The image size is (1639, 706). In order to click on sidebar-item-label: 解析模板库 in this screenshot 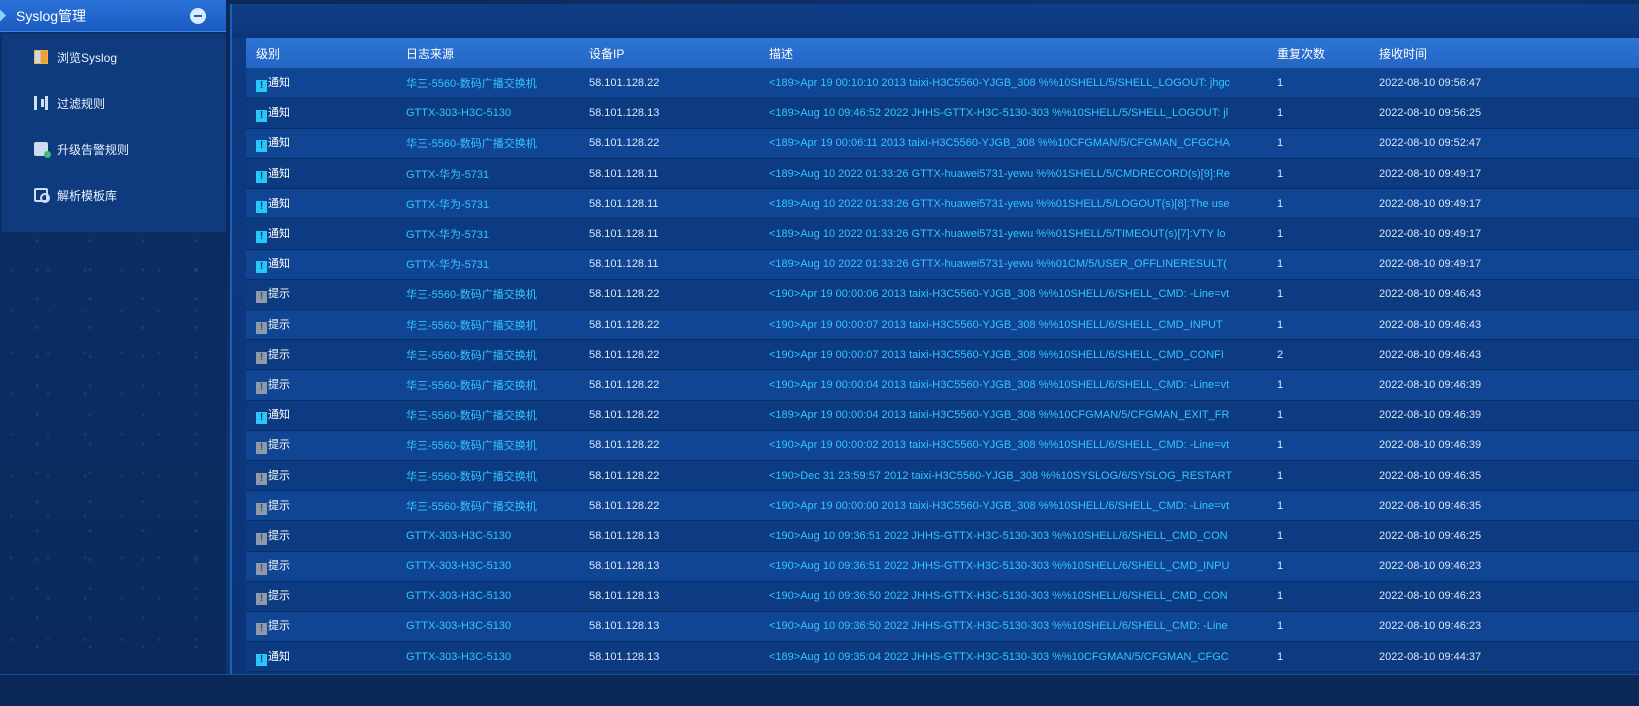, I will do `click(87, 195)`.